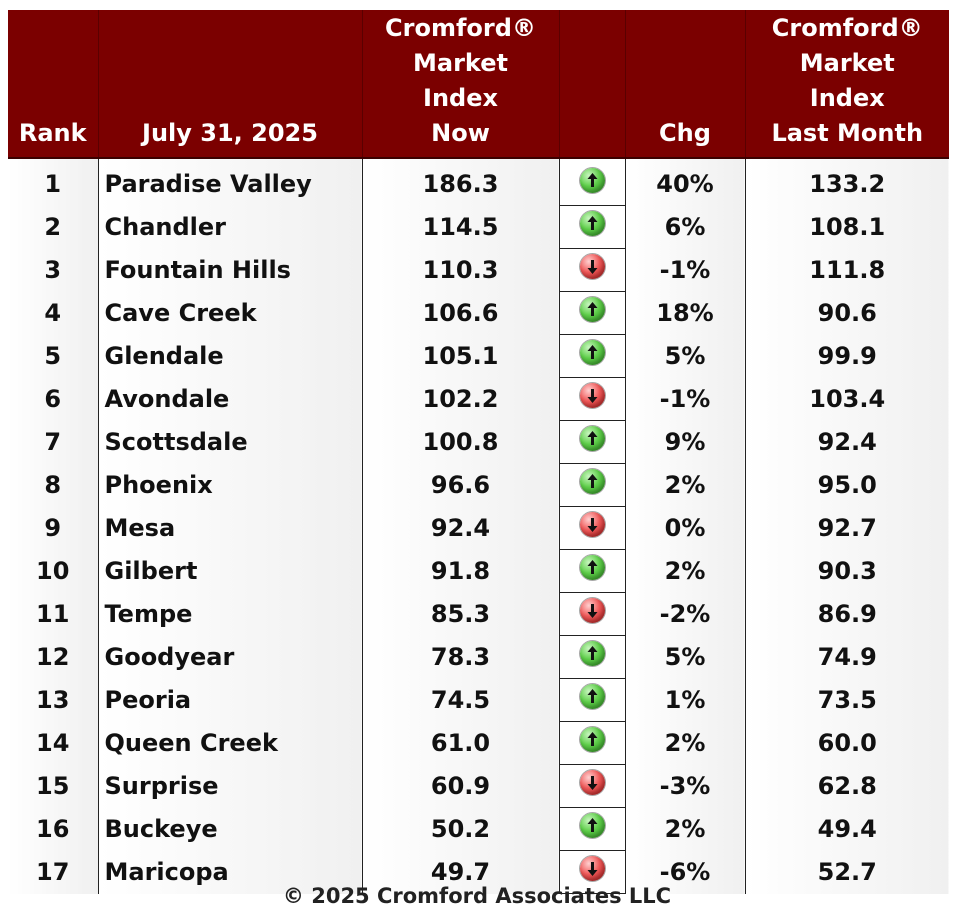  What do you see at coordinates (53, 399) in the screenshot?
I see `rank-cell: 6` at bounding box center [53, 399].